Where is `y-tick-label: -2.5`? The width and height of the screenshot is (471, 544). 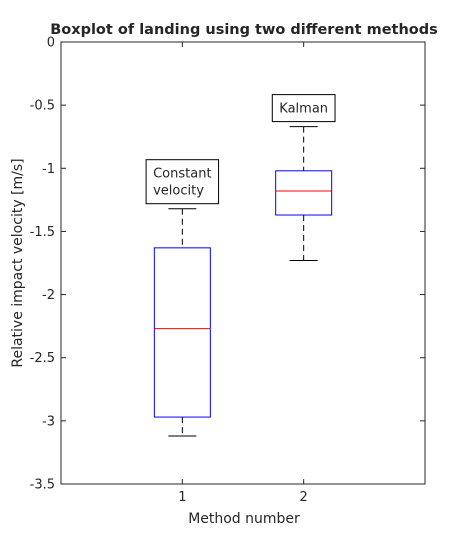
y-tick-label: -2.5 is located at coordinates (42, 358).